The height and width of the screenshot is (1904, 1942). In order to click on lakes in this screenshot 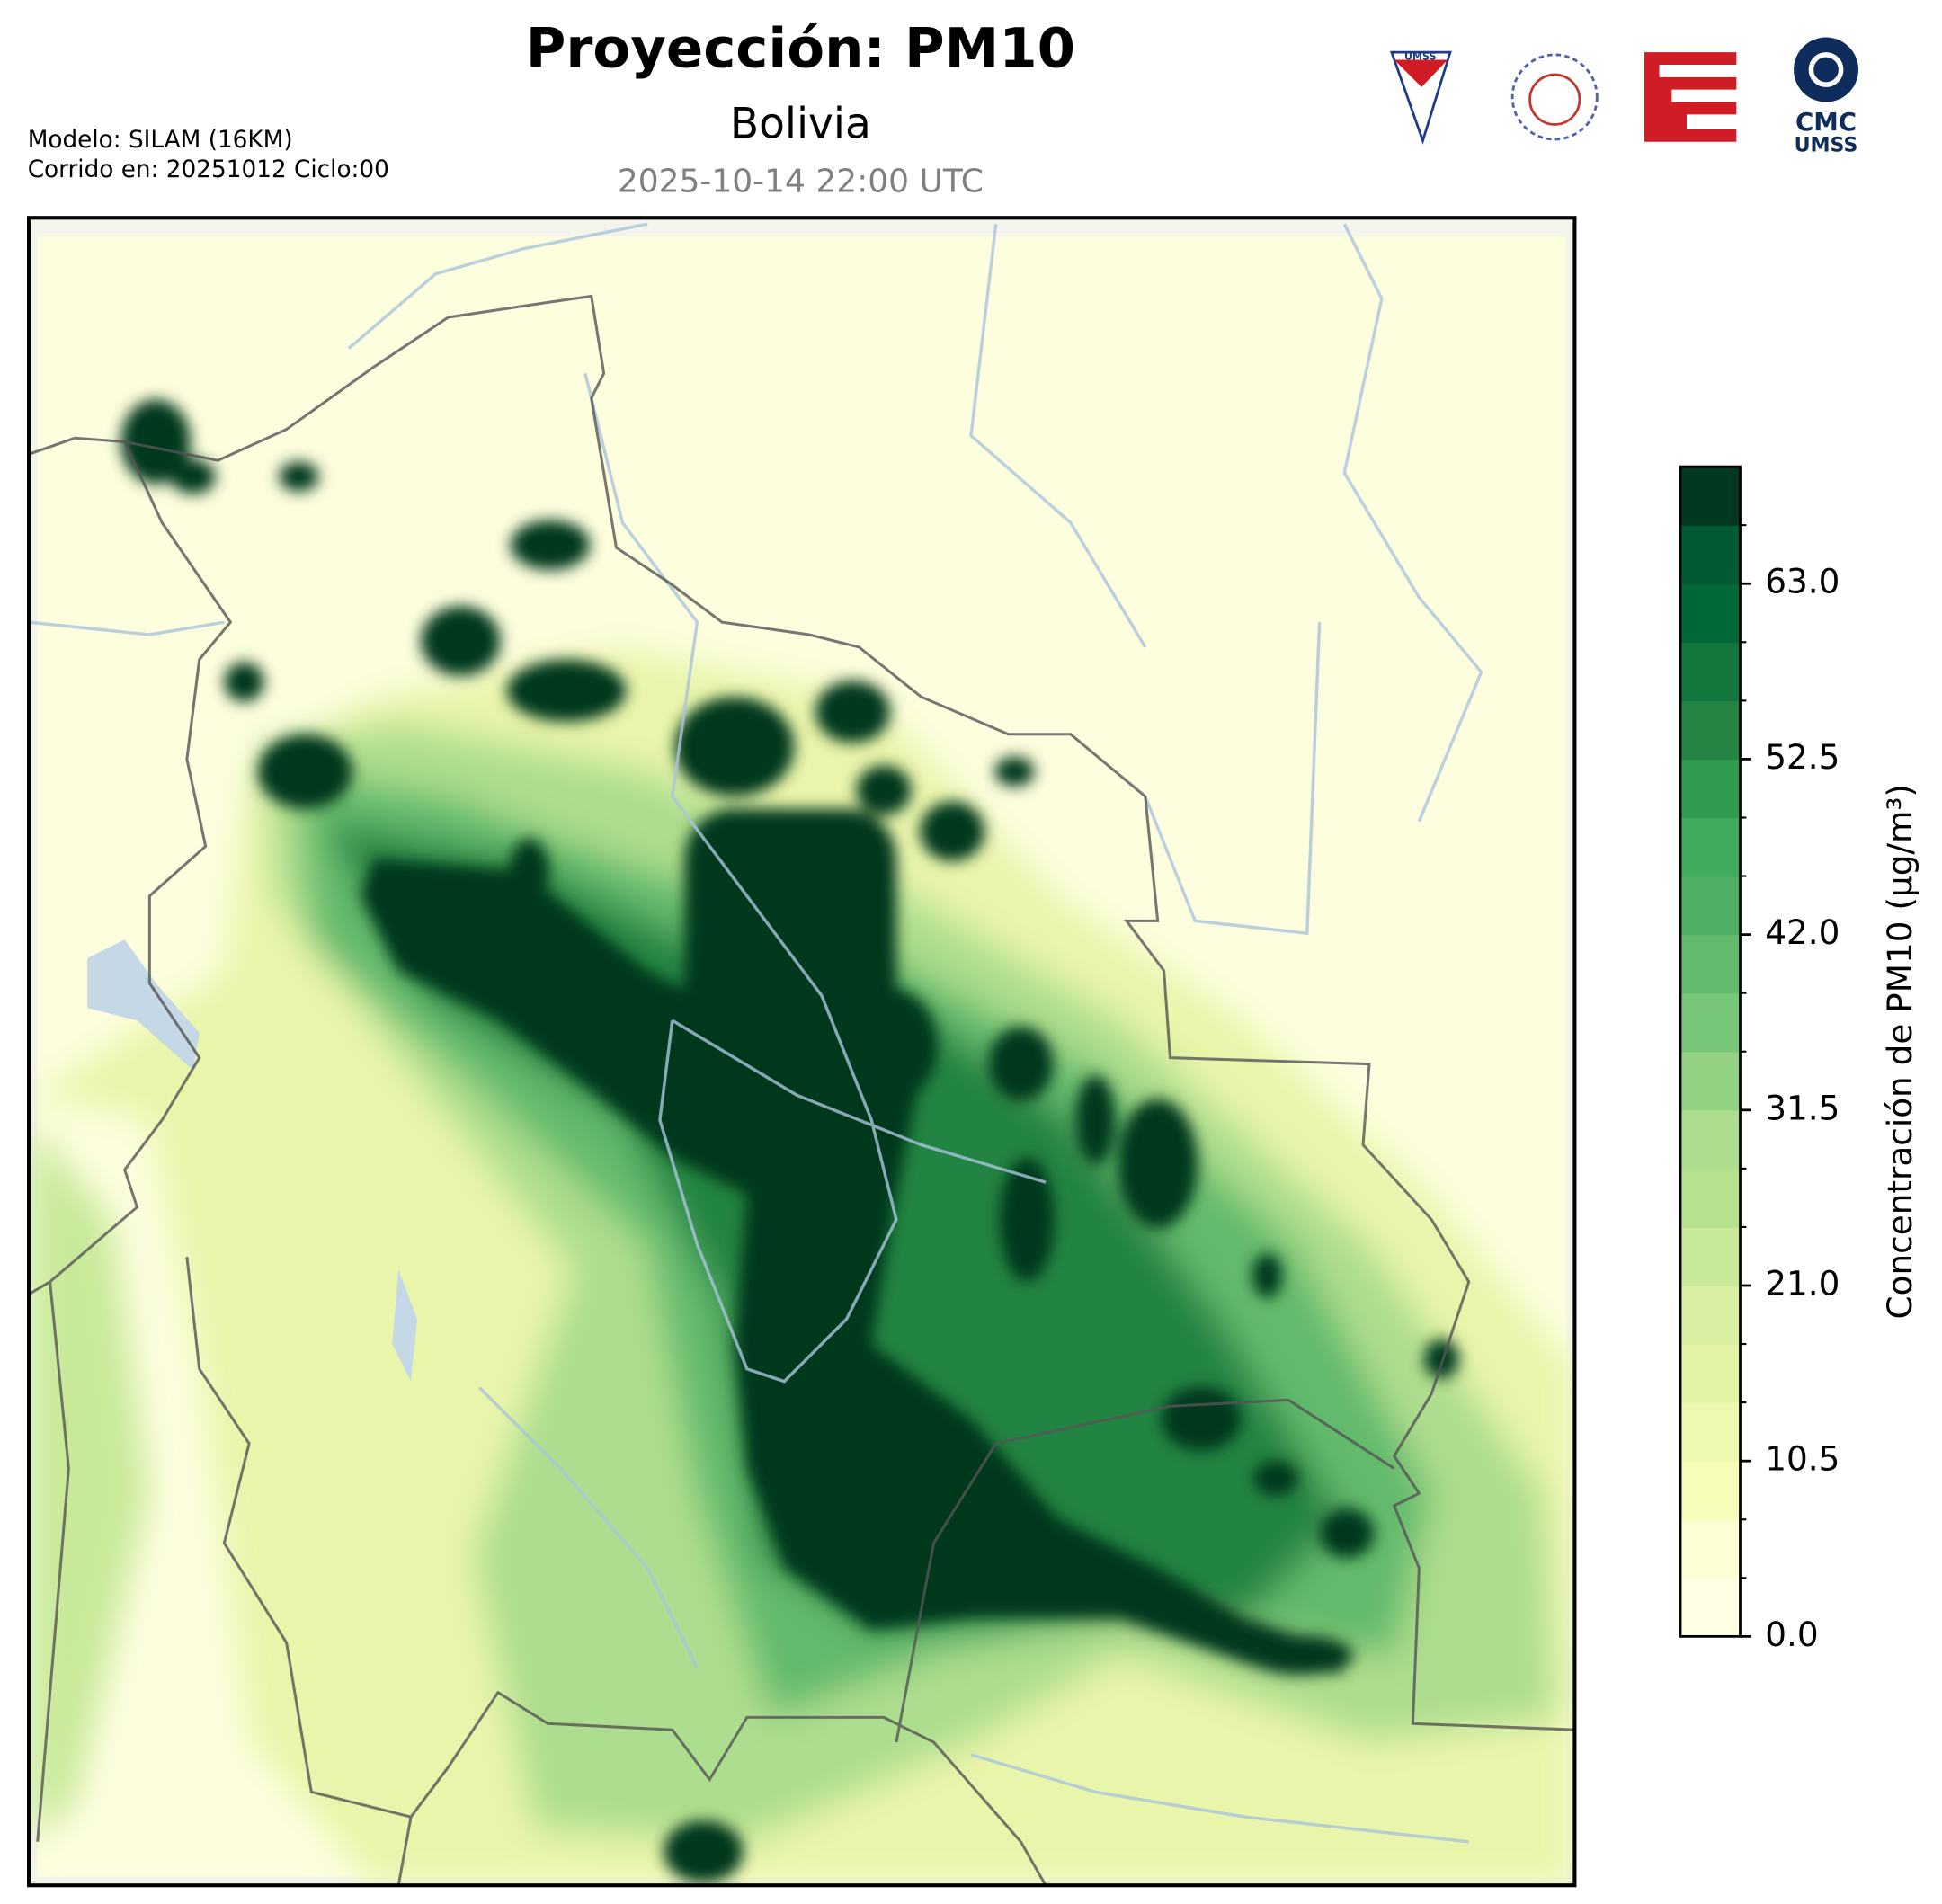, I will do `click(252, 1160)`.